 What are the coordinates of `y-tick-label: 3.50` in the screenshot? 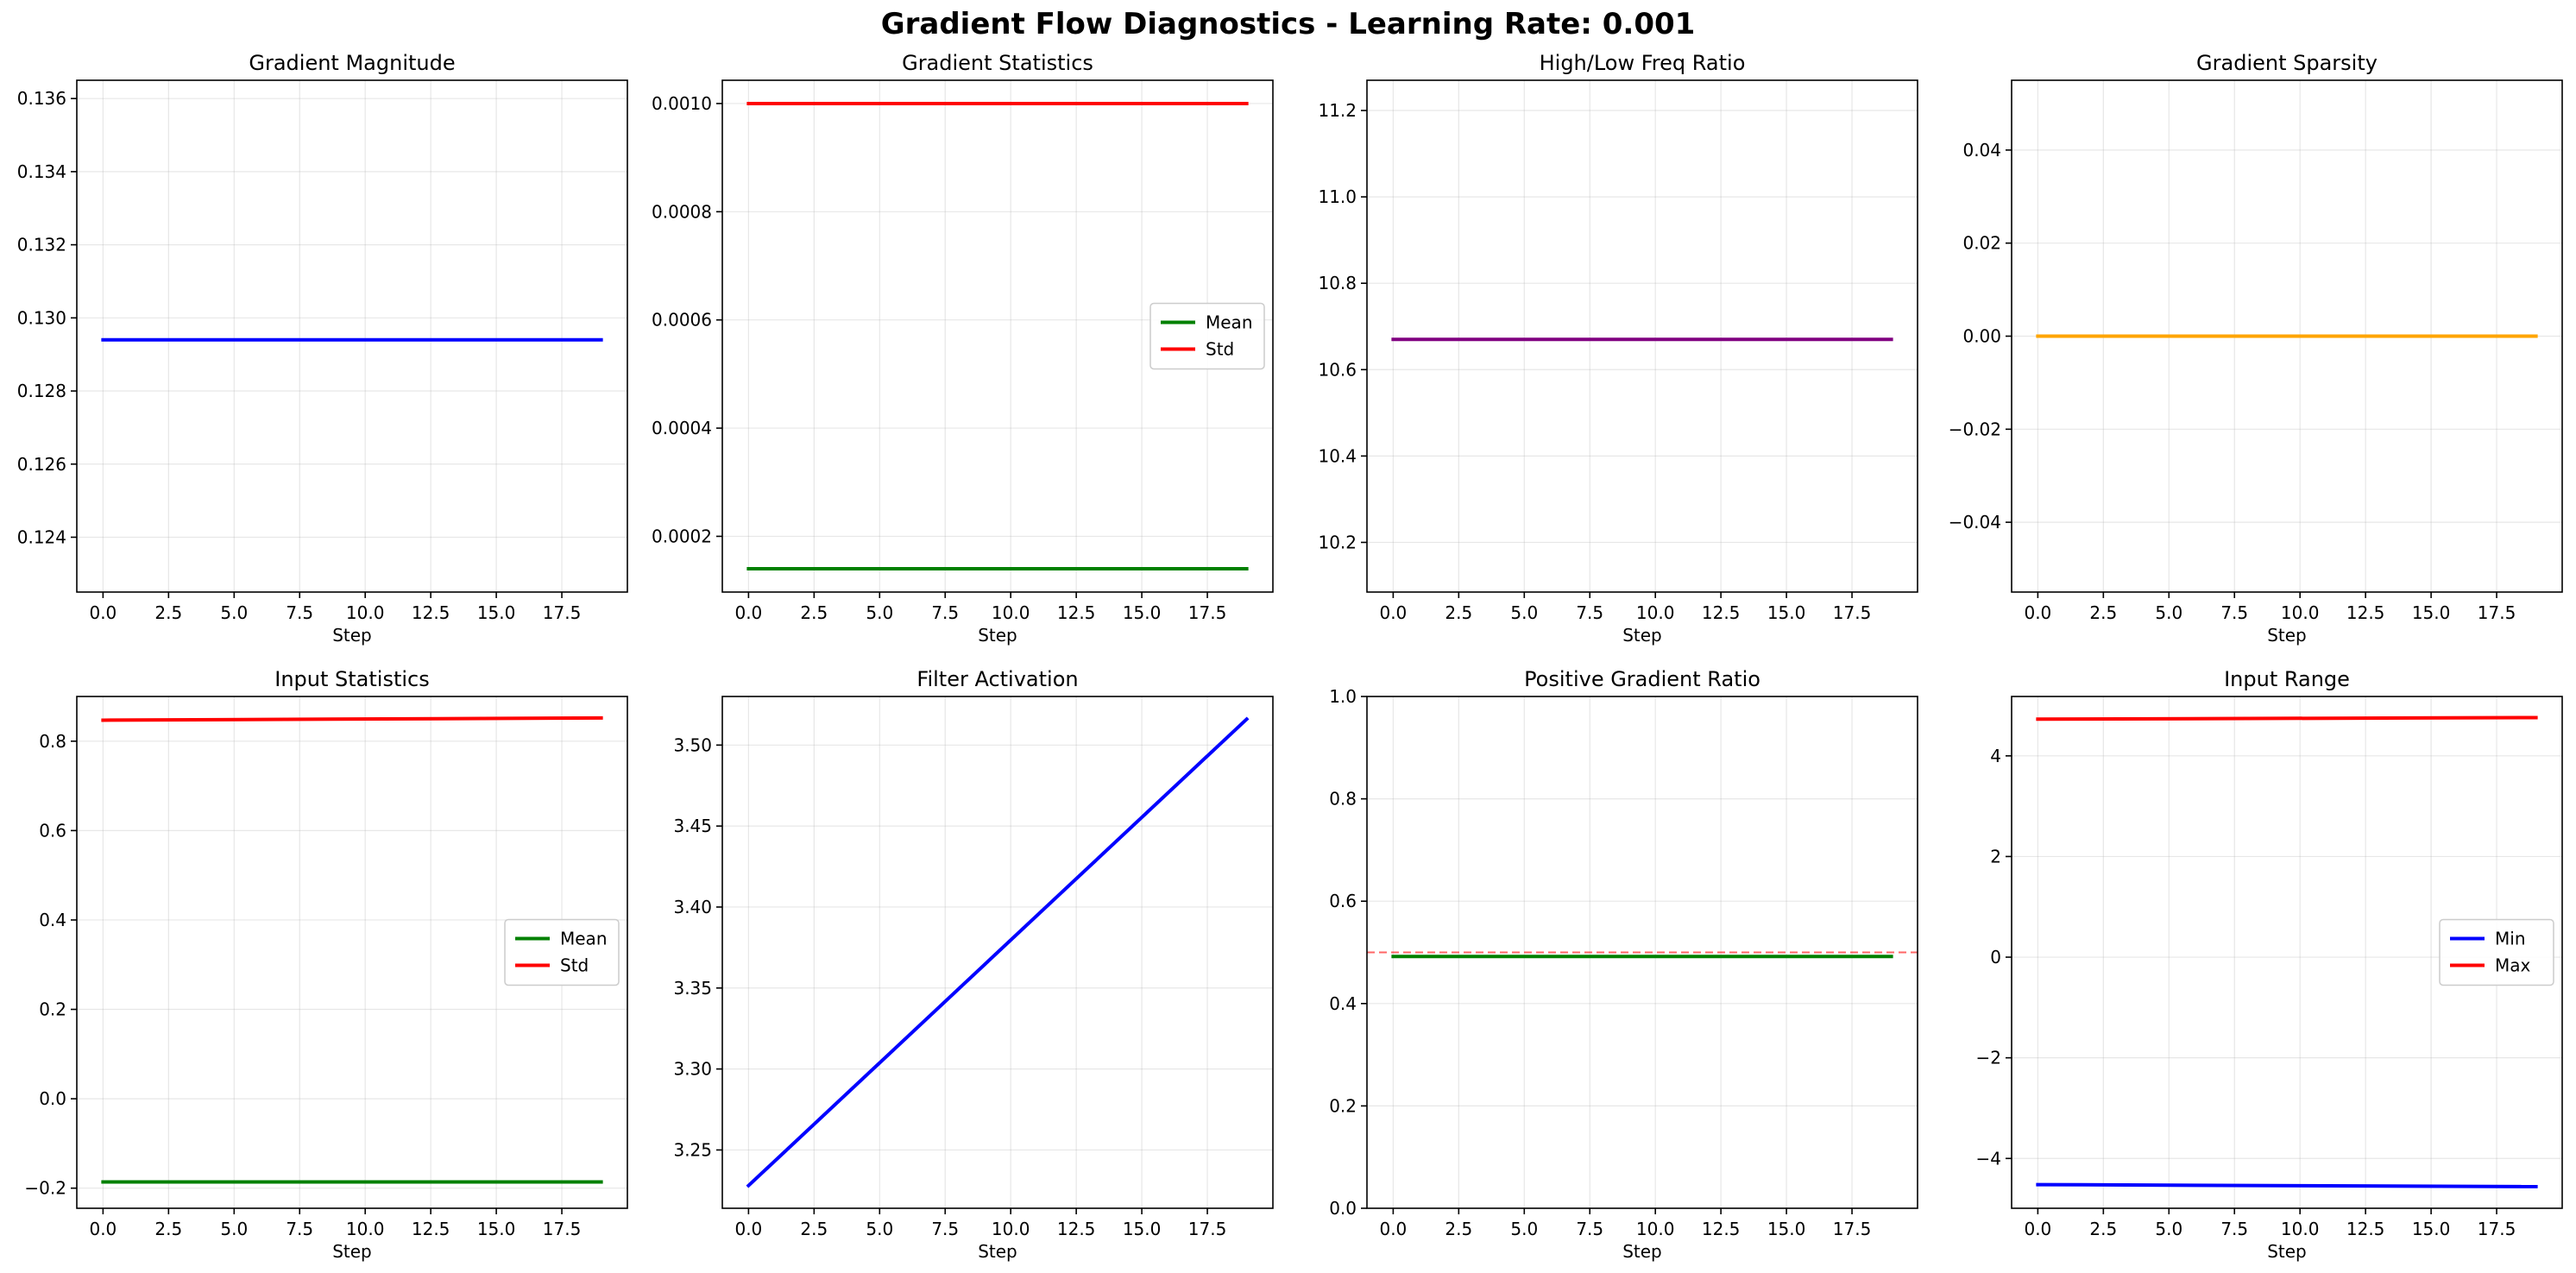 It's located at (692, 745).